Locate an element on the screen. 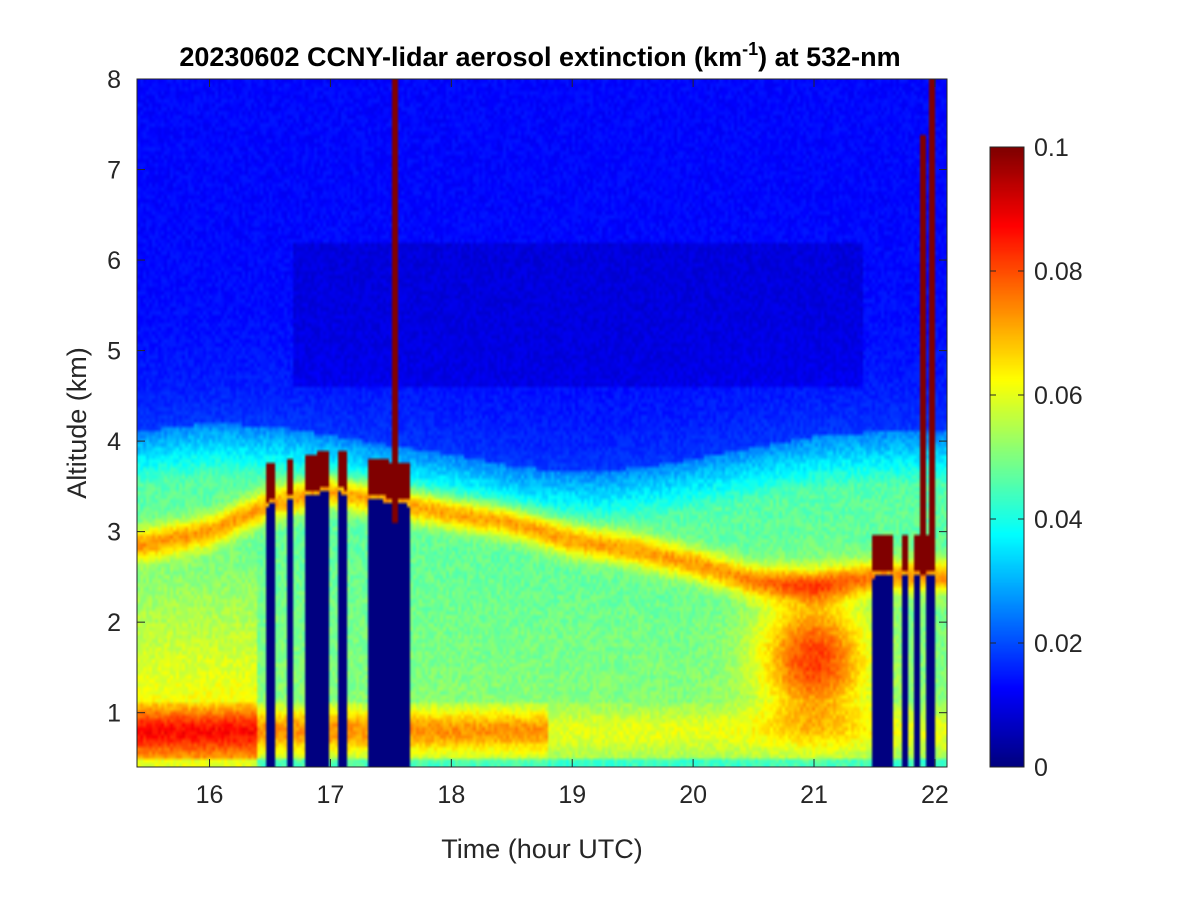 This screenshot has height=900, width=1200. colorbar-frame is located at coordinates (1007, 457).